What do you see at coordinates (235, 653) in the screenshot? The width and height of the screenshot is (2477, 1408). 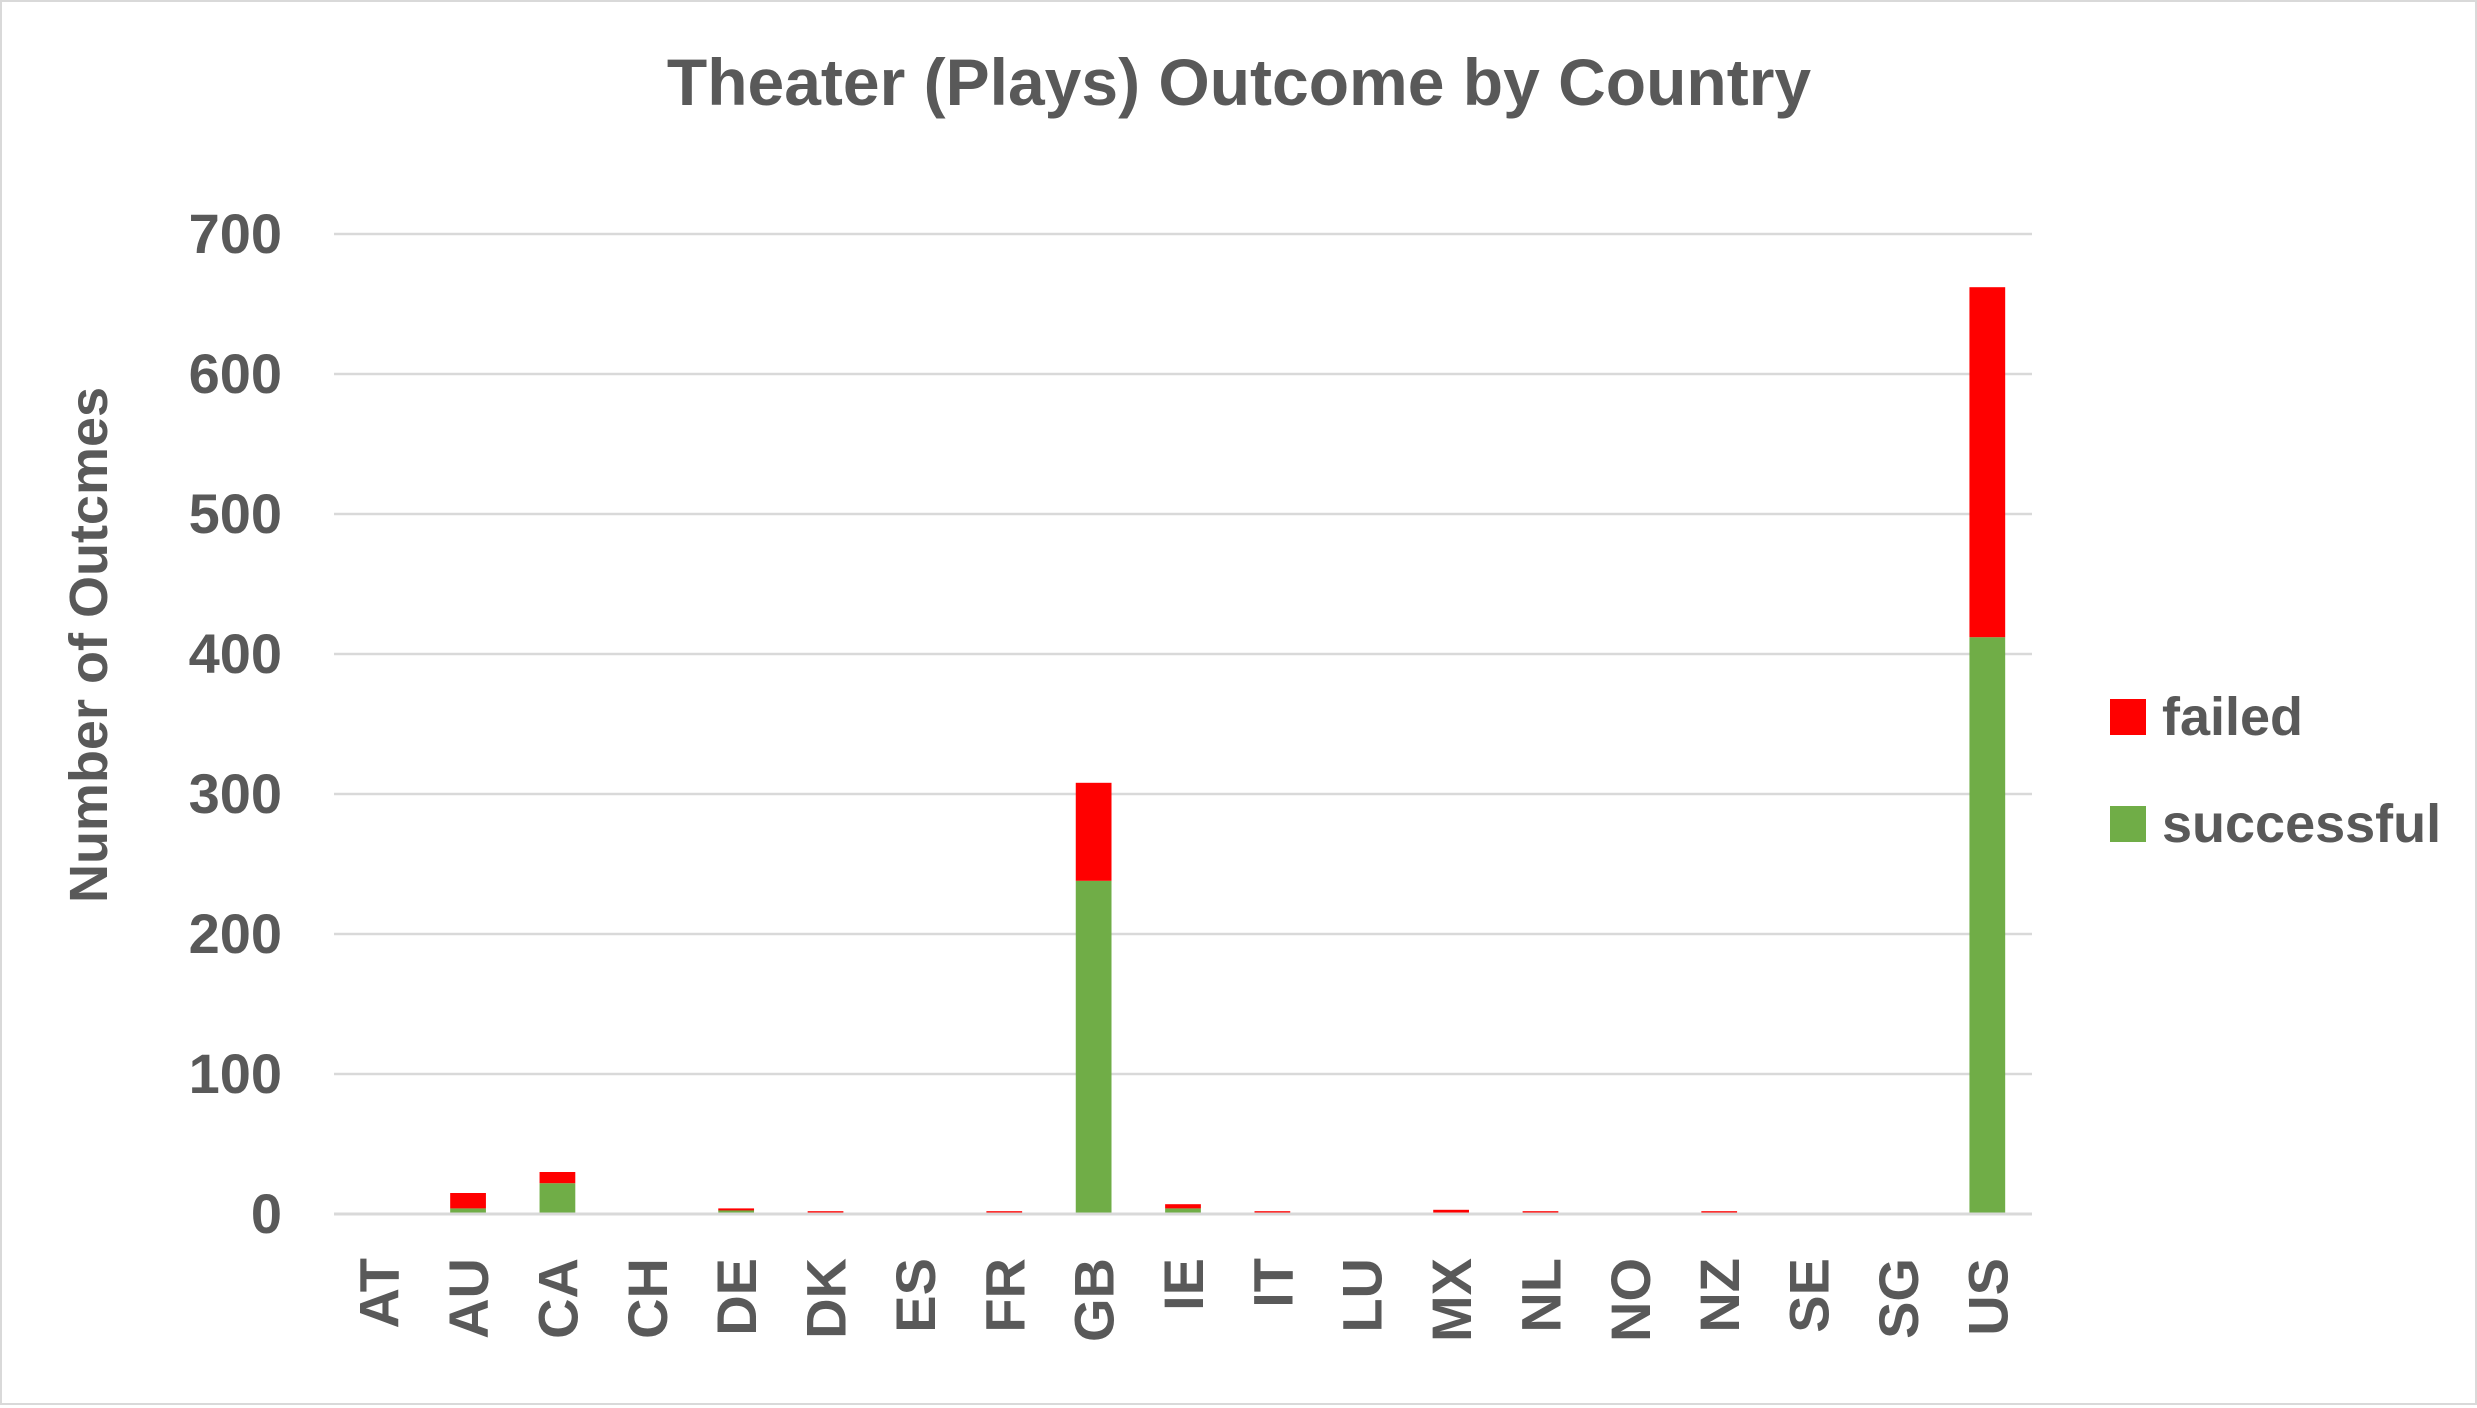 I see `y-tick-label-400: 400` at bounding box center [235, 653].